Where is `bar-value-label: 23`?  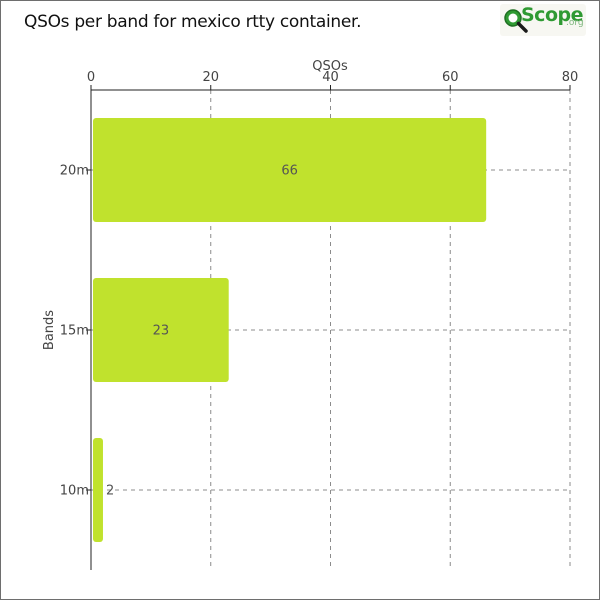 bar-value-label: 23 is located at coordinates (161, 331).